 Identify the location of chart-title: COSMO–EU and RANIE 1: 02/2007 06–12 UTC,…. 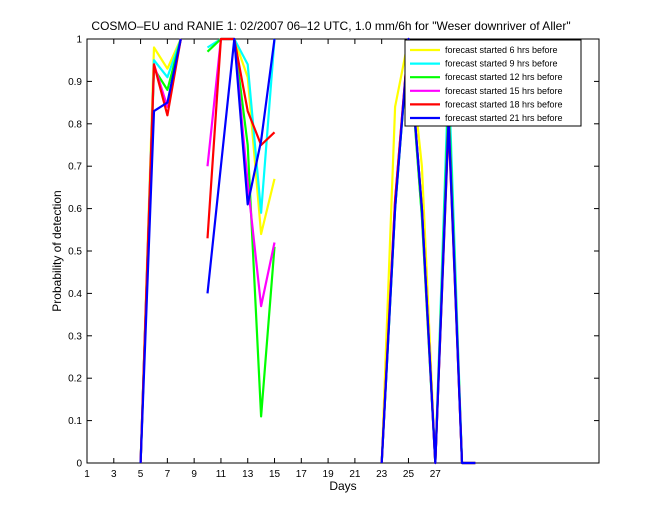
(330, 26).